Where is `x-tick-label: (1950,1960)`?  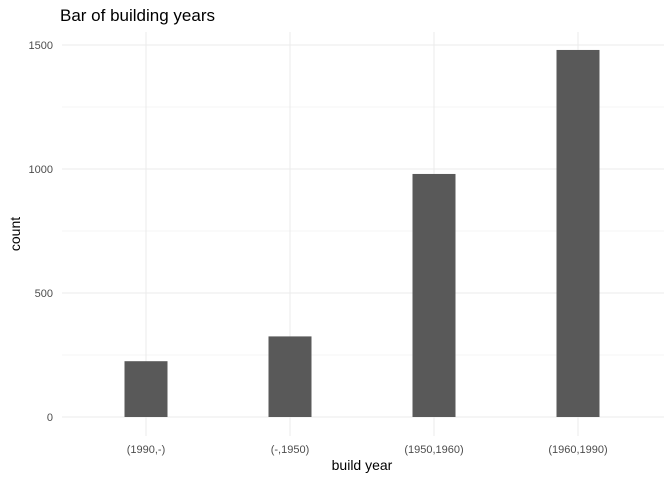
x-tick-label: (1950,1960) is located at coordinates (433, 450).